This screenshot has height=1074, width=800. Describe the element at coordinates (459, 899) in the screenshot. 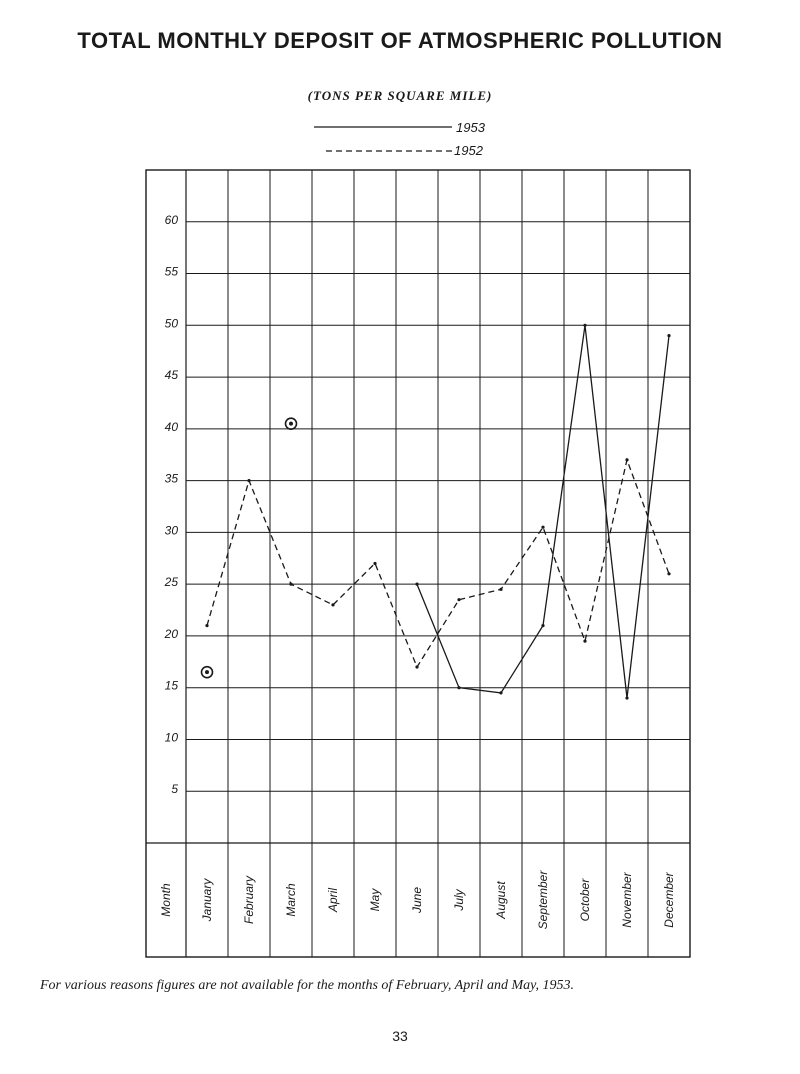

I see `x-tick-label: July` at that location.